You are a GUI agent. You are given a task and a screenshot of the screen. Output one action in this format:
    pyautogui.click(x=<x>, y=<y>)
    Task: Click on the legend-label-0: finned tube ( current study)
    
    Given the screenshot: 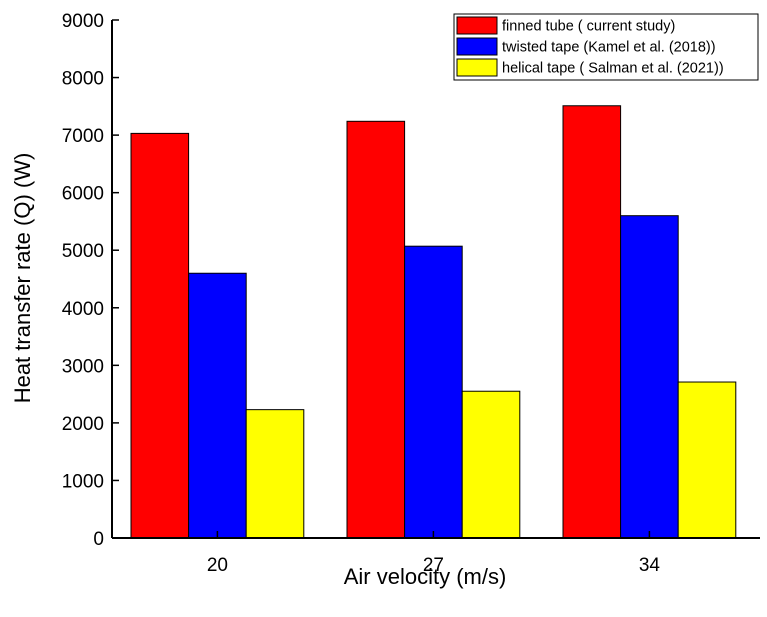 What is the action you would take?
    pyautogui.click(x=588, y=27)
    